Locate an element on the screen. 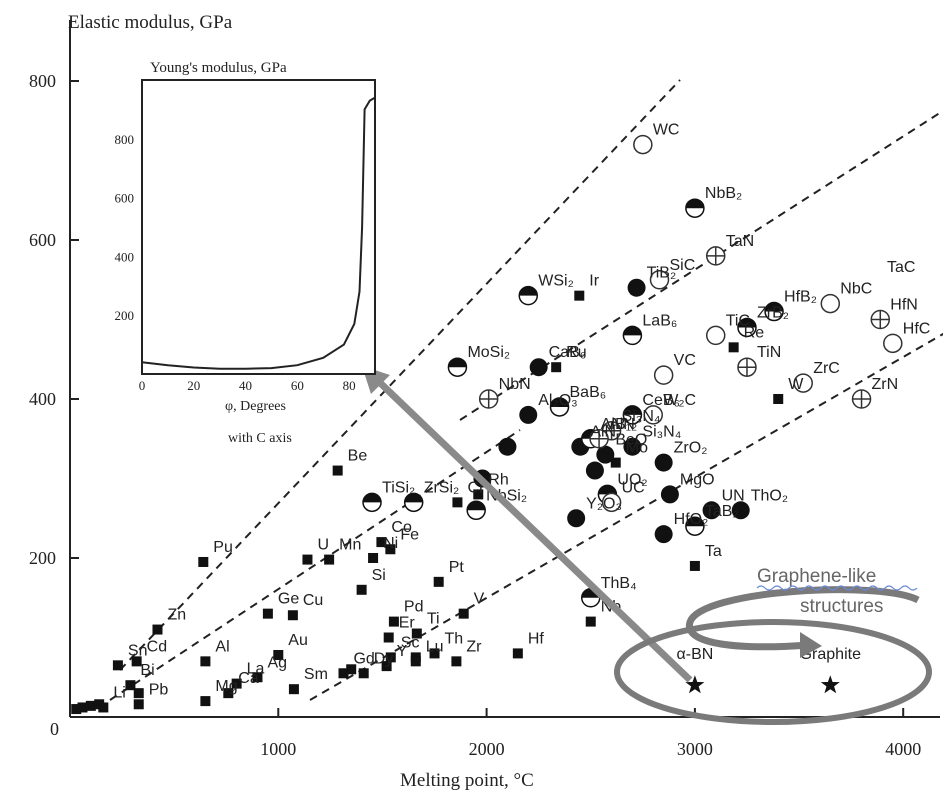 Image resolution: width=943 pixels, height=794 pixels. point-label-38: Pt is located at coordinates (457, 567).